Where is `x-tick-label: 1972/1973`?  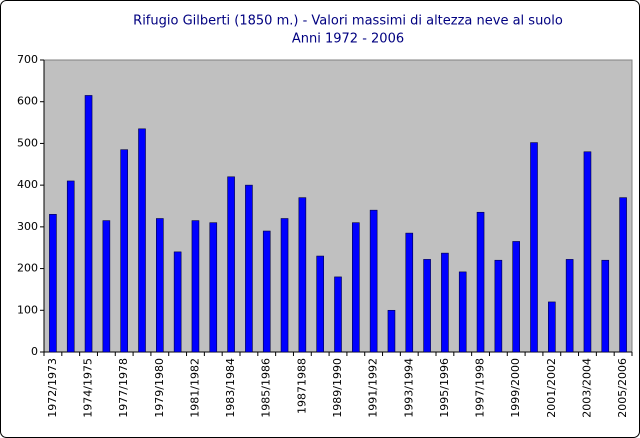
x-tick-label: 1972/1973 is located at coordinates (52, 388).